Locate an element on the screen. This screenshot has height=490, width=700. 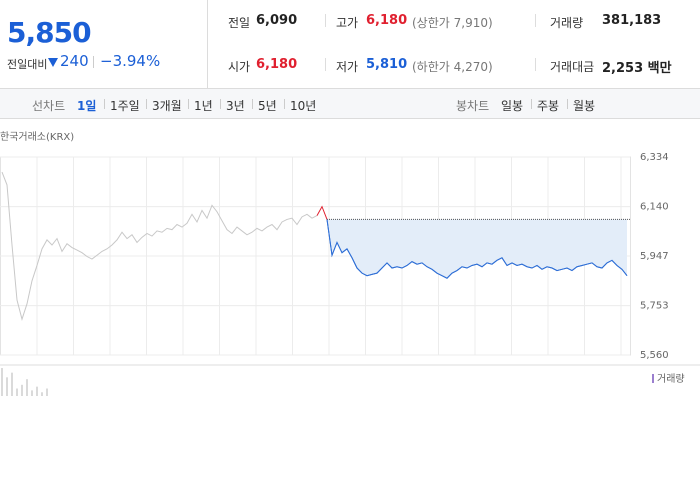
stat-value: 5,810 is located at coordinates (387, 64).